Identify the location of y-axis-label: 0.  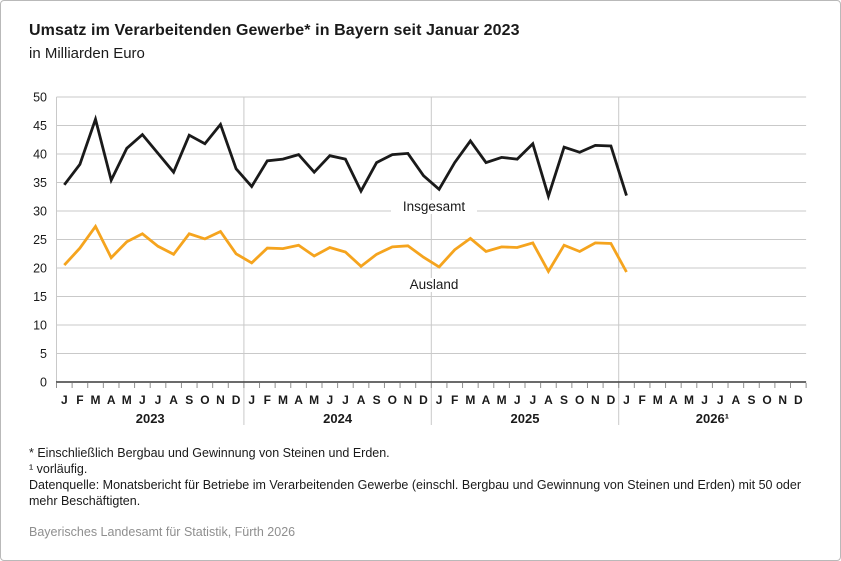
(43, 383).